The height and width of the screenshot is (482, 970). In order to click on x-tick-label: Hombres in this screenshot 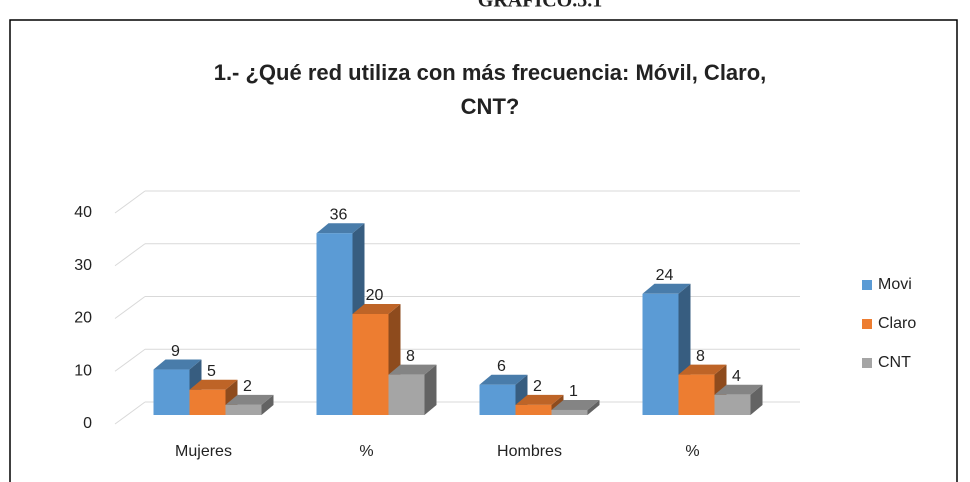, I will do `click(529, 451)`.